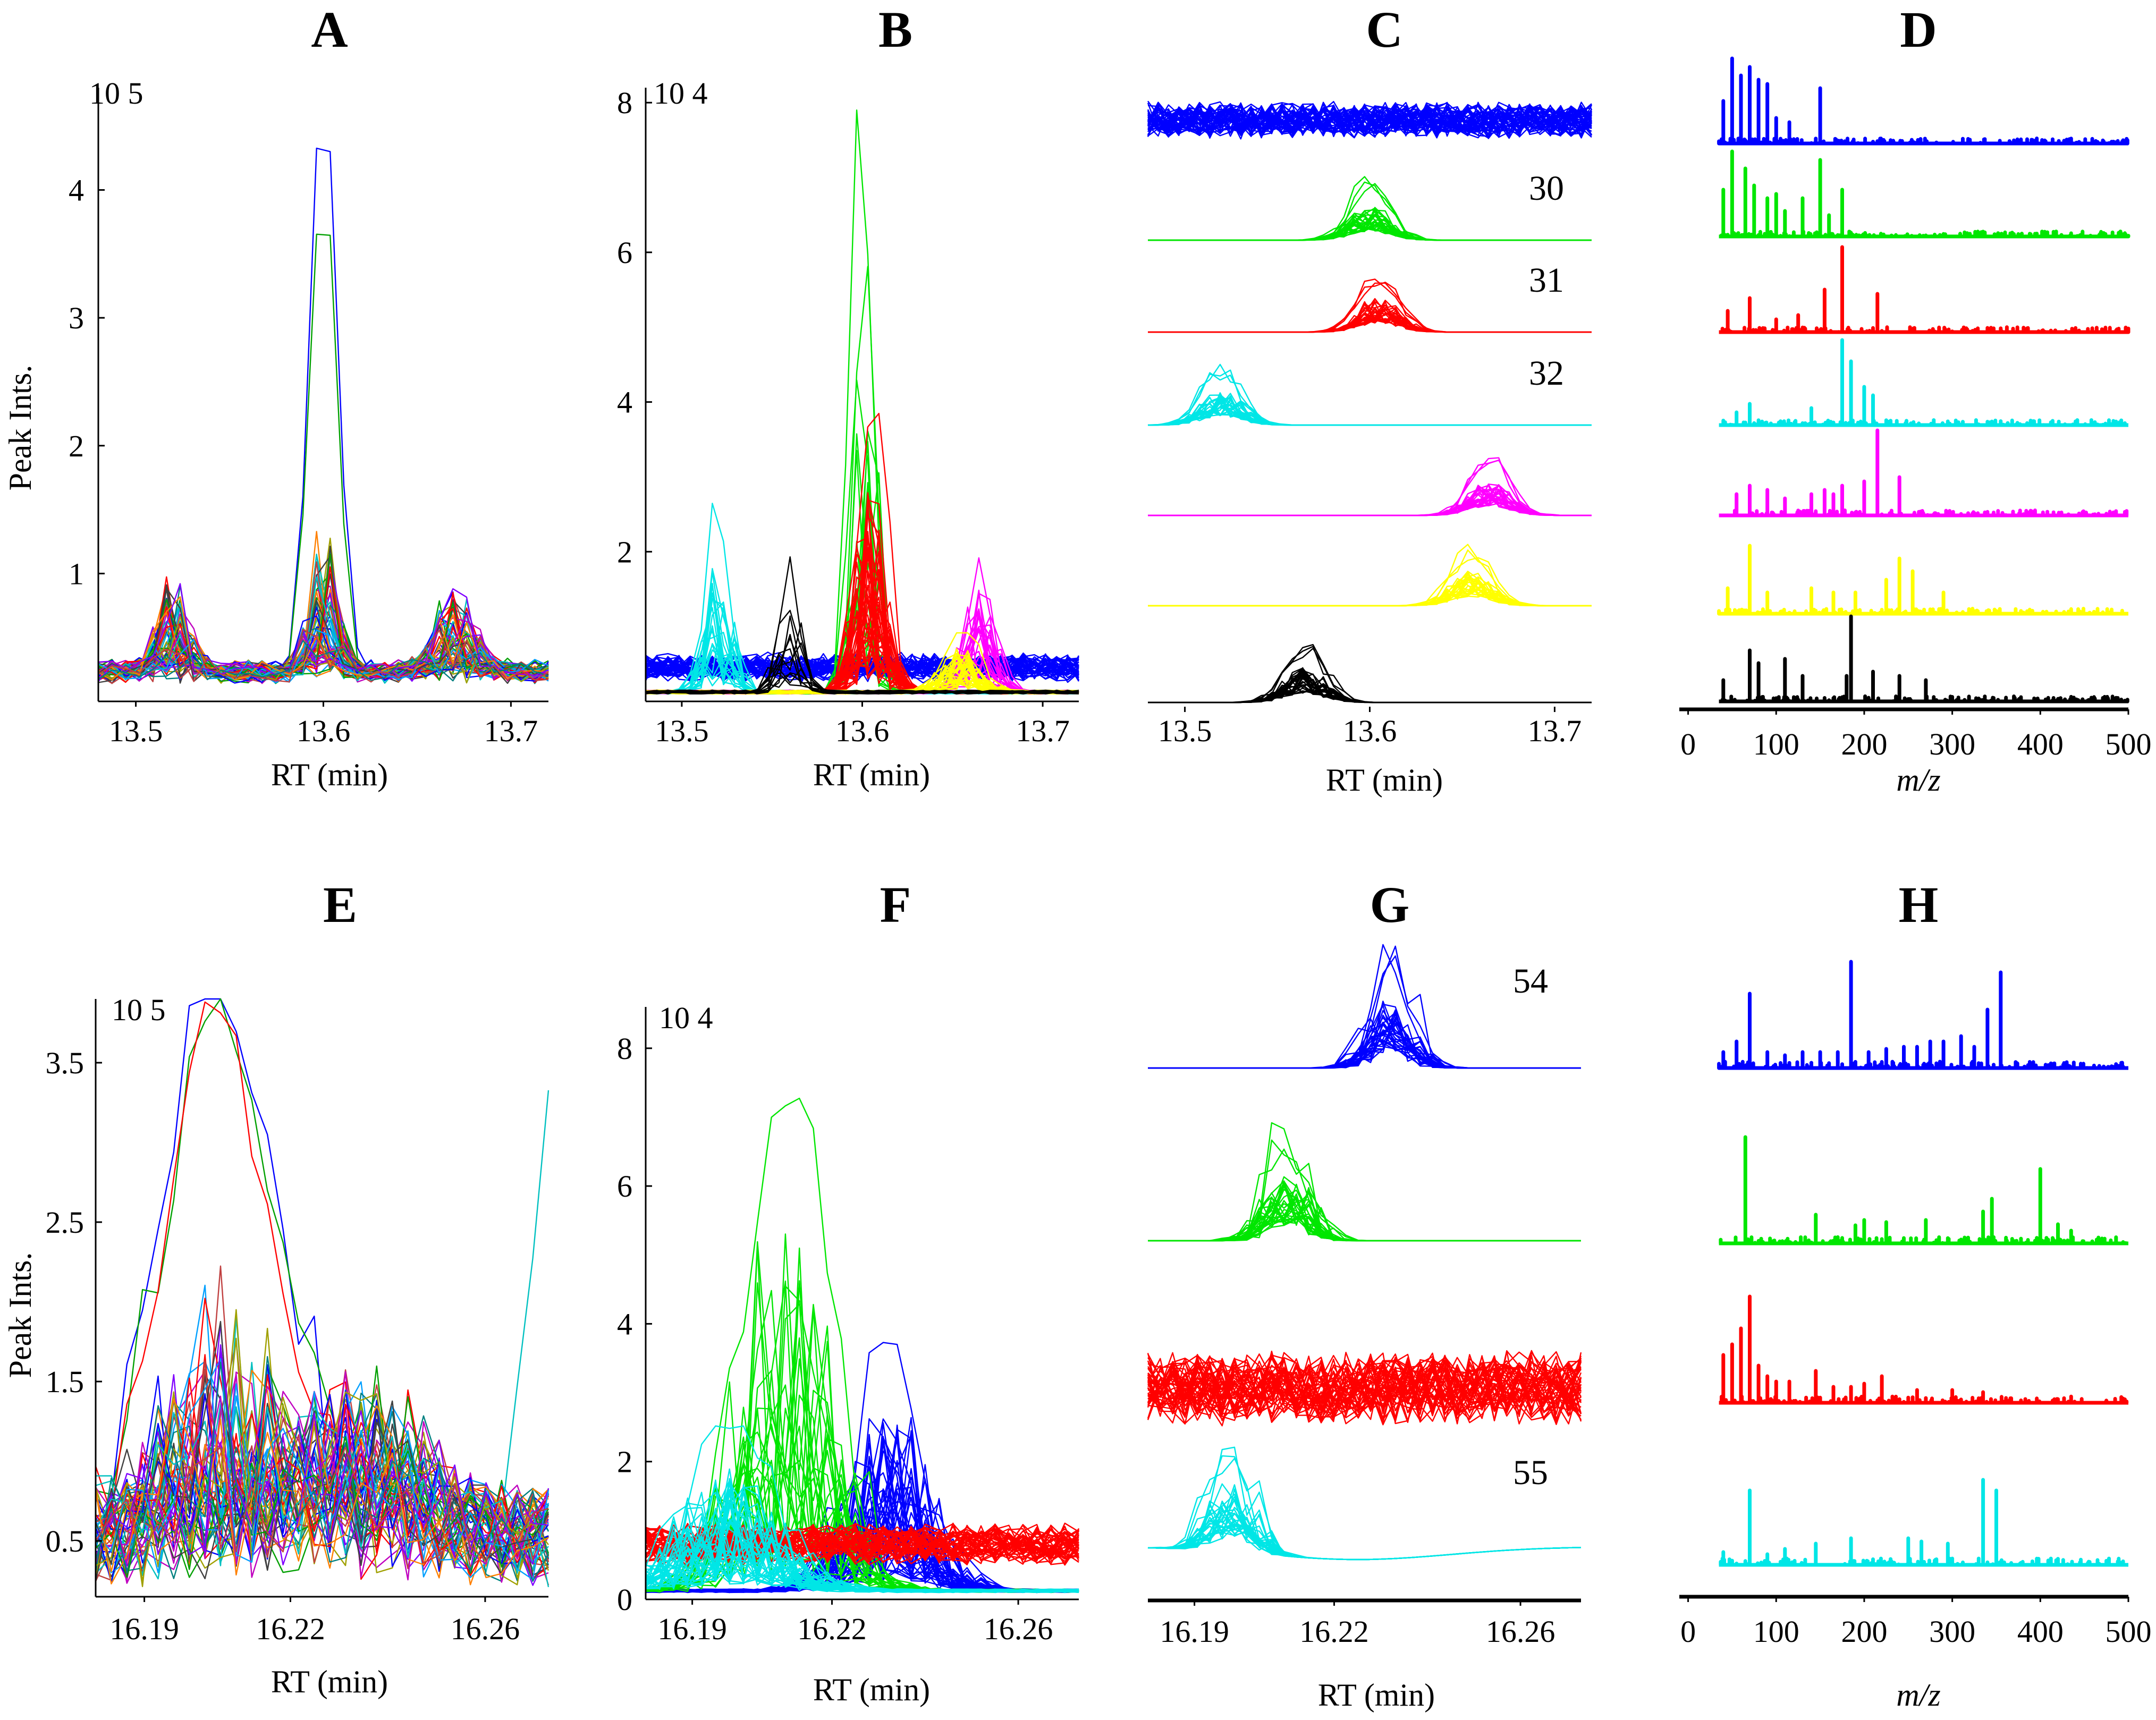 Image resolution: width=2156 pixels, height=1720 pixels. I want to click on y-tick-label: 2, so click(624, 552).